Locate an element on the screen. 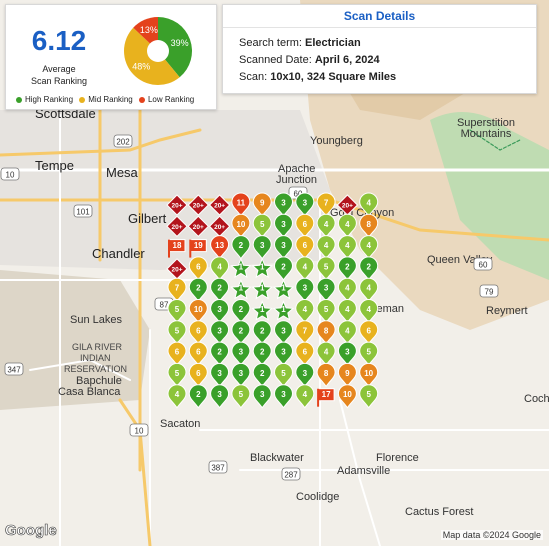  ranking-pin: 19 is located at coordinates (198, 248).